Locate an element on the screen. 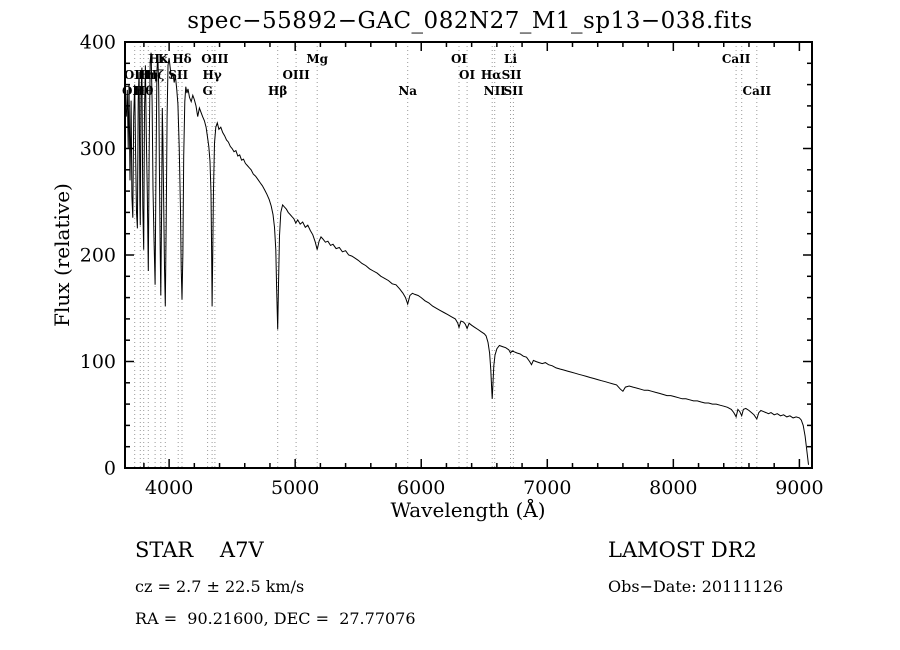  svg-text: Hε is located at coordinates (158, 59).